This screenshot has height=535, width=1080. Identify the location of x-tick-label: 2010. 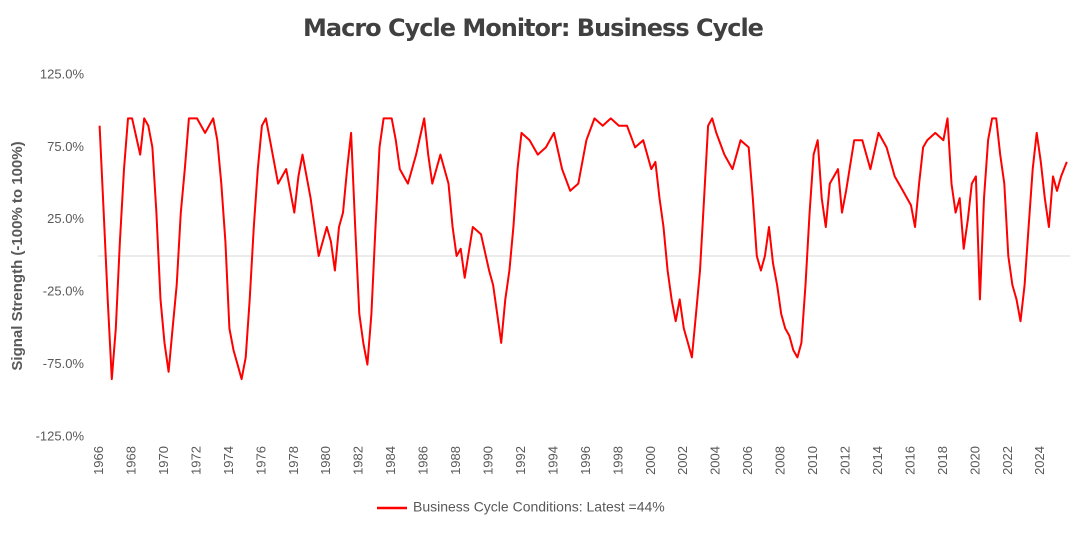
(812, 460).